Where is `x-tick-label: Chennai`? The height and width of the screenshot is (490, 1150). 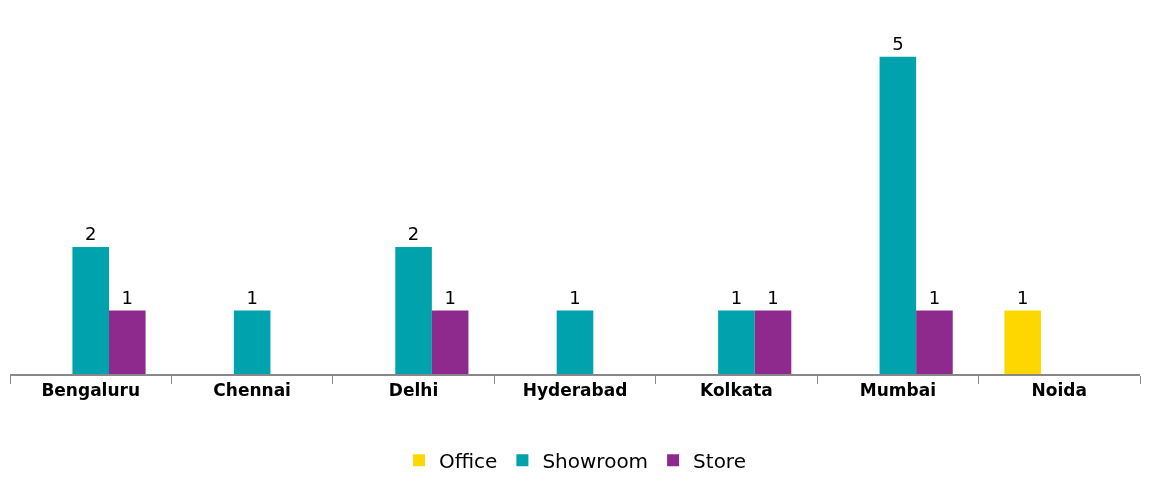 x-tick-label: Chennai is located at coordinates (252, 390).